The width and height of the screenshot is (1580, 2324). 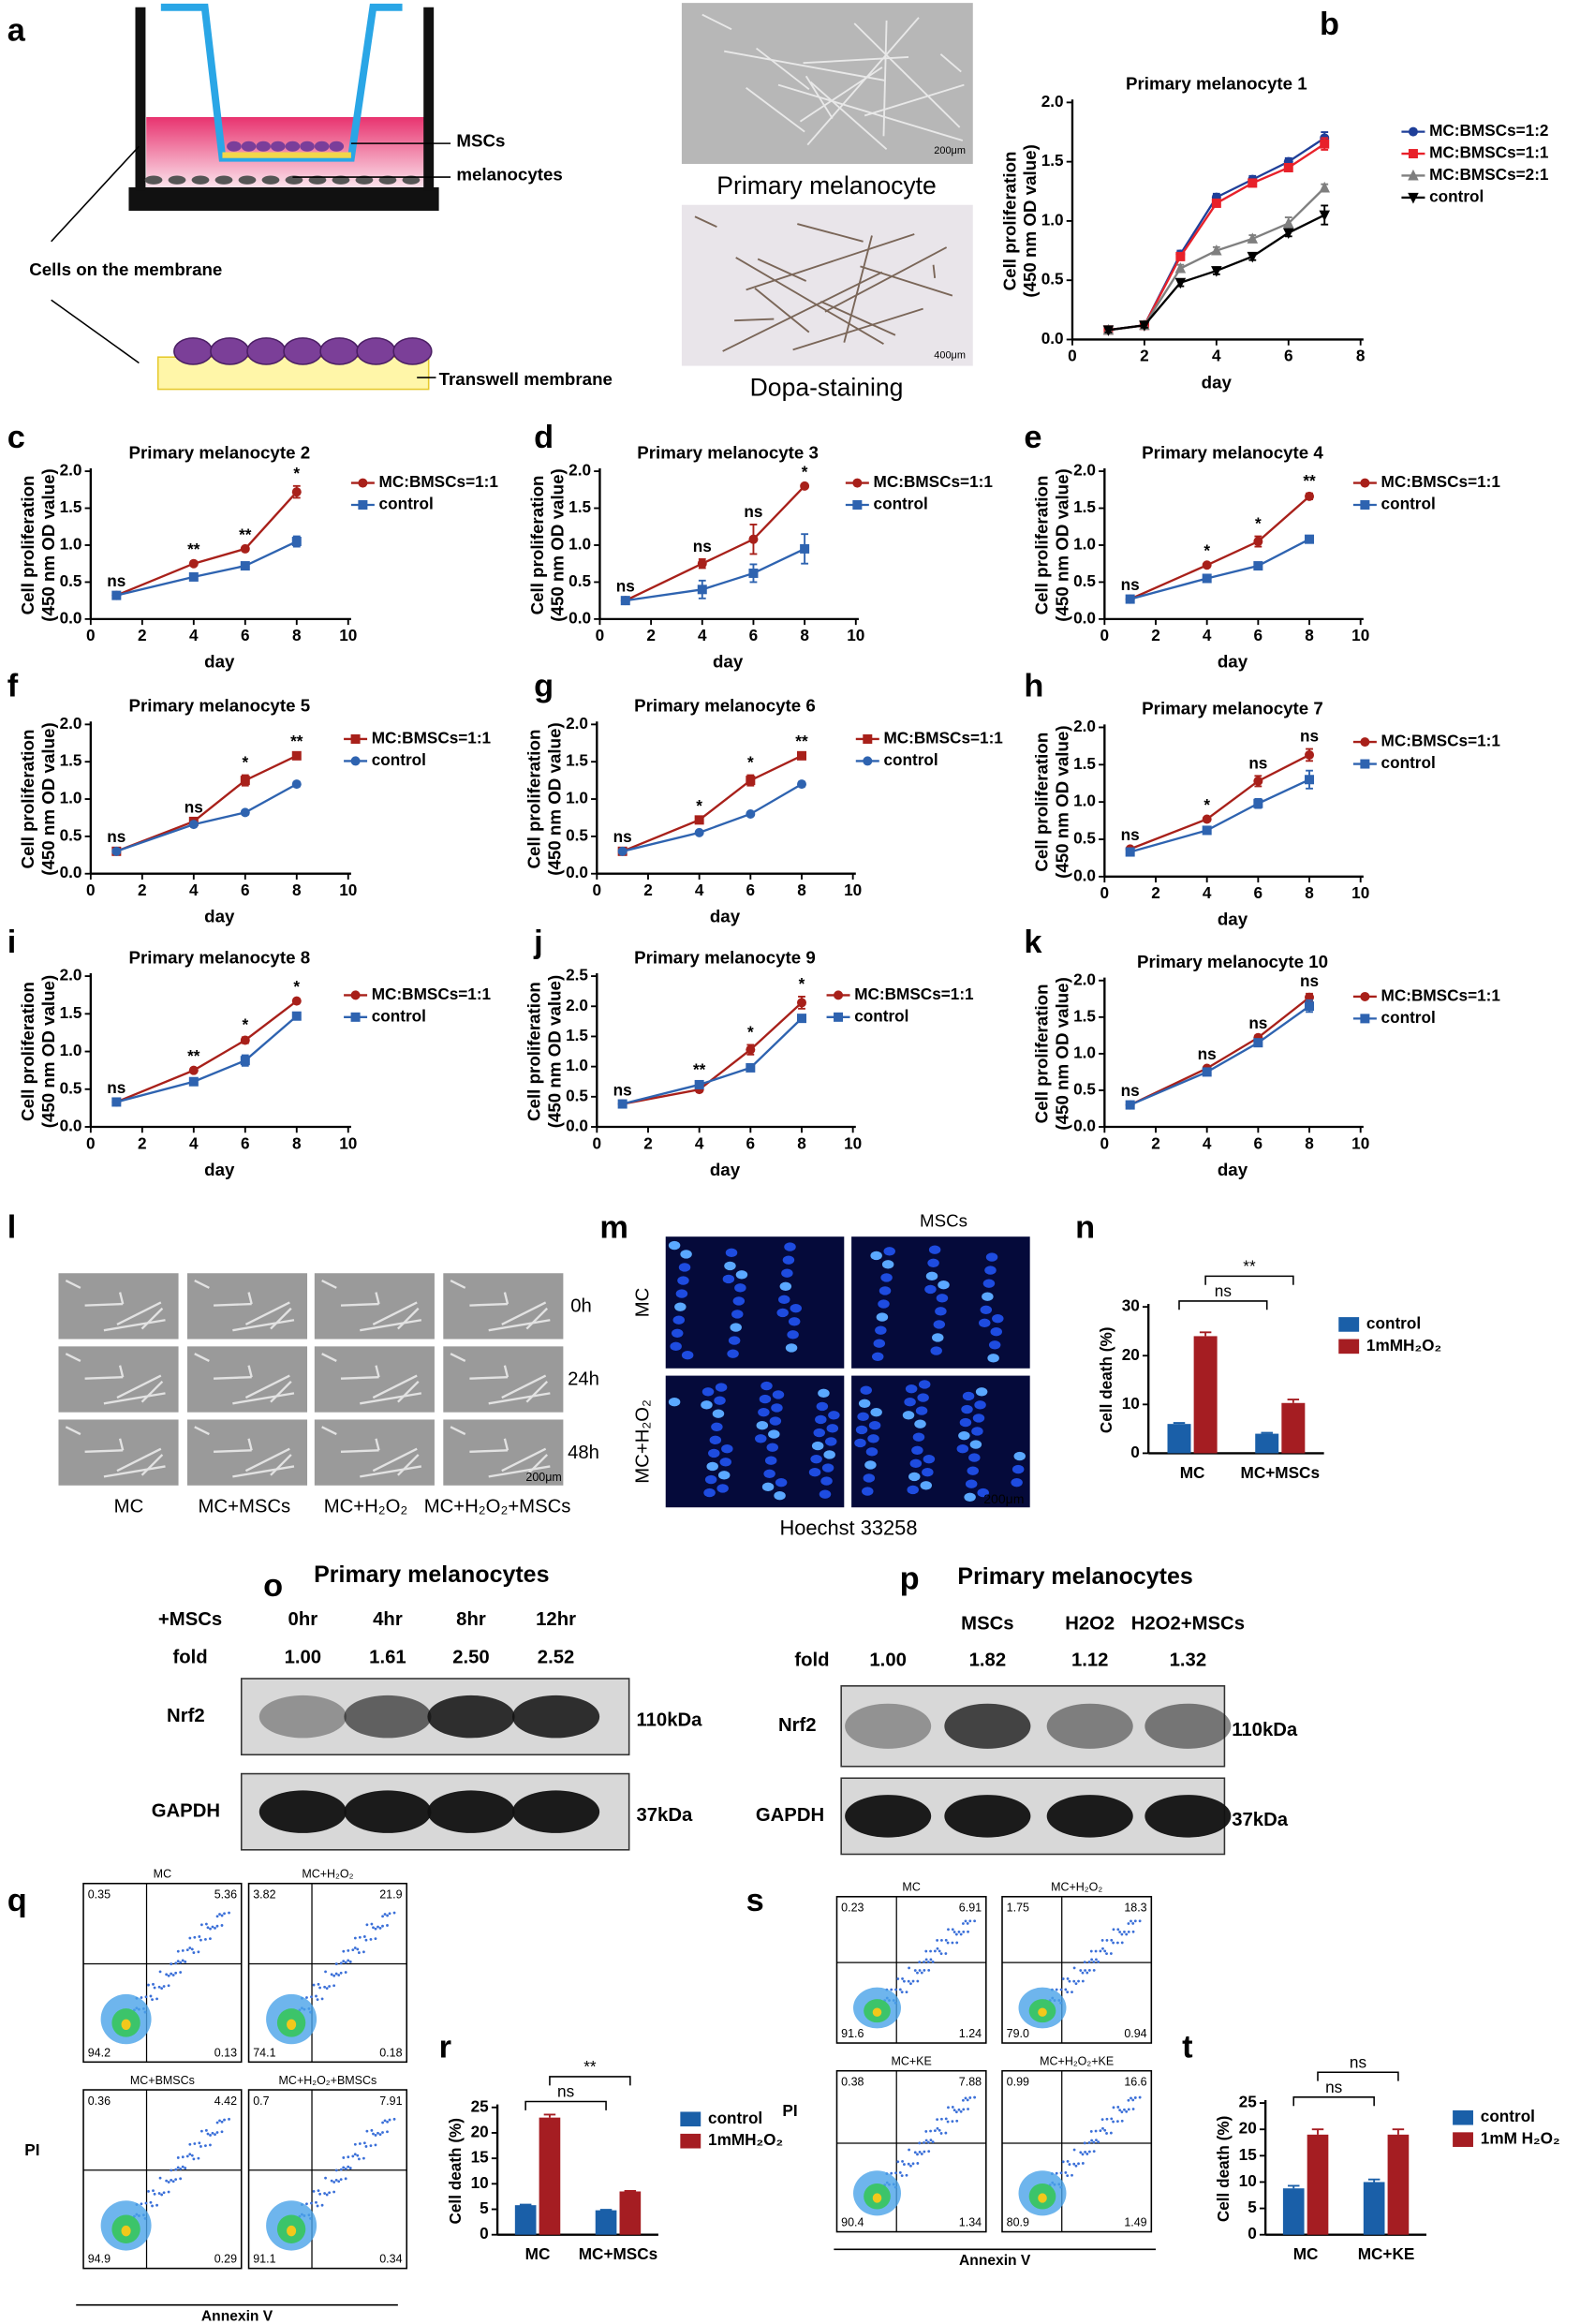 What do you see at coordinates (219, 706) in the screenshot?
I see `chart-title: Primary melanocyte 5` at bounding box center [219, 706].